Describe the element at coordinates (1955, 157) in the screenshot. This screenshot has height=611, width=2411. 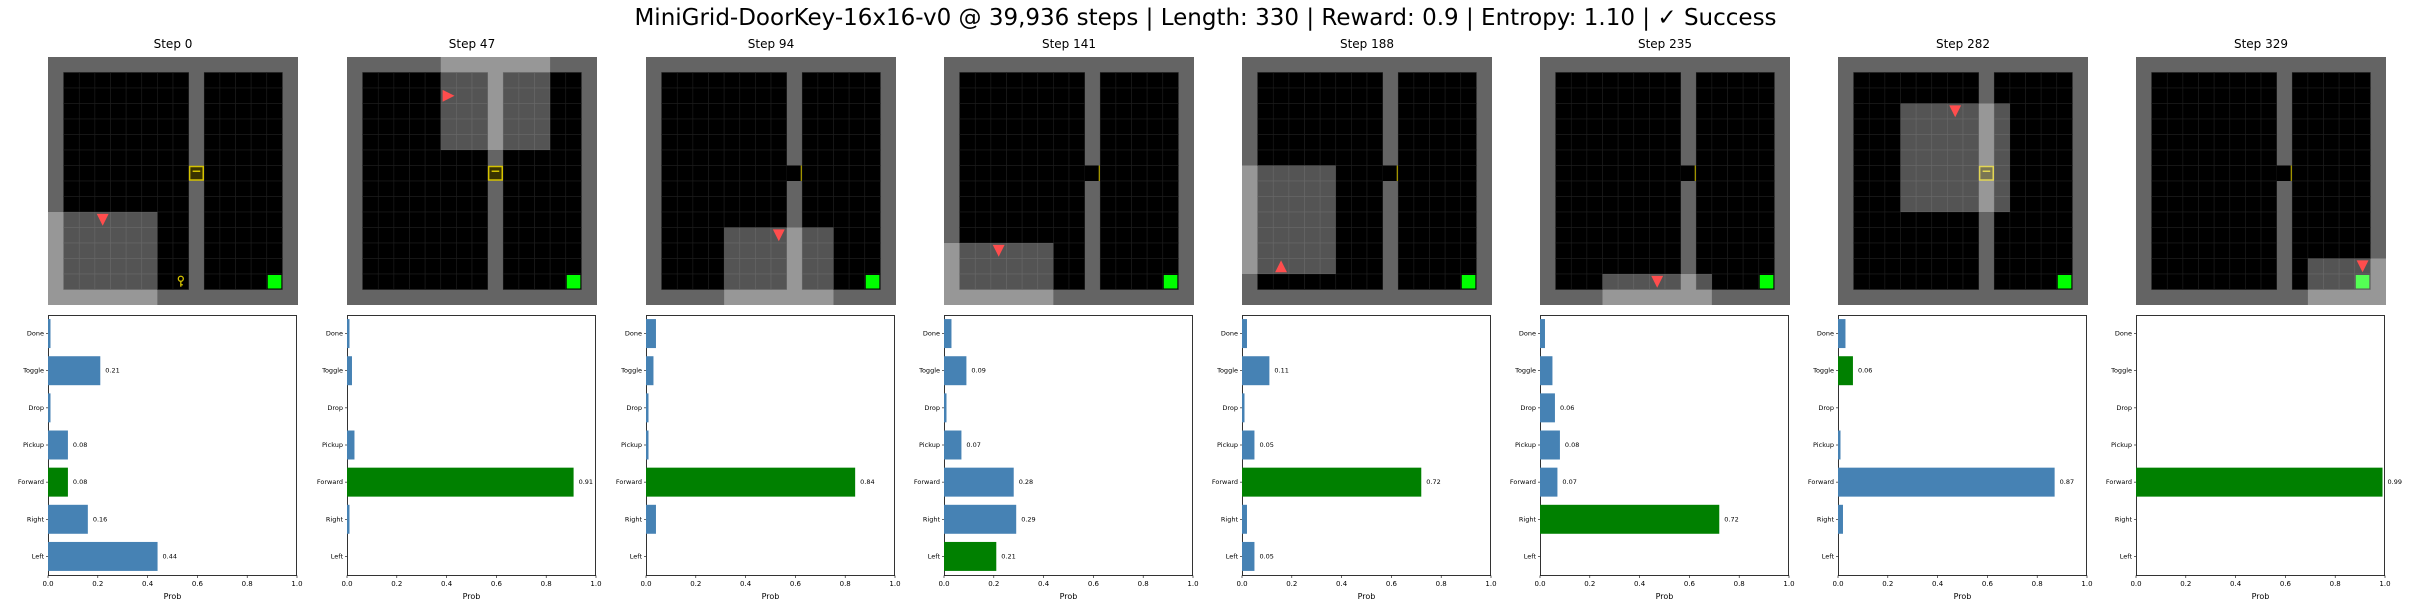
I see `agent-view-overlay` at that location.